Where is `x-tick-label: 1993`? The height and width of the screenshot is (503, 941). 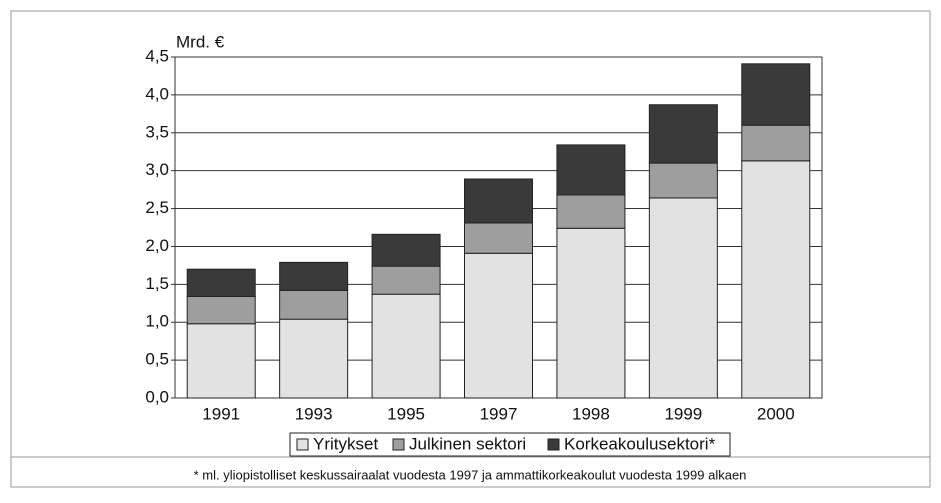
x-tick-label: 1993 is located at coordinates (314, 413).